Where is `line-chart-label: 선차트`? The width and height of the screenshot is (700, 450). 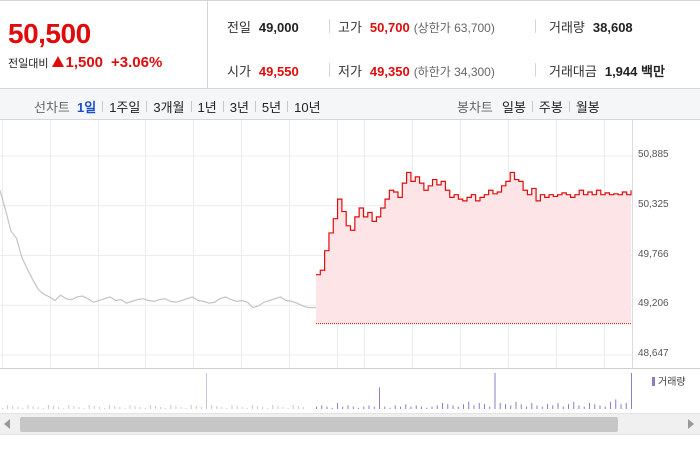
line-chart-label: 선차트 is located at coordinates (52, 107).